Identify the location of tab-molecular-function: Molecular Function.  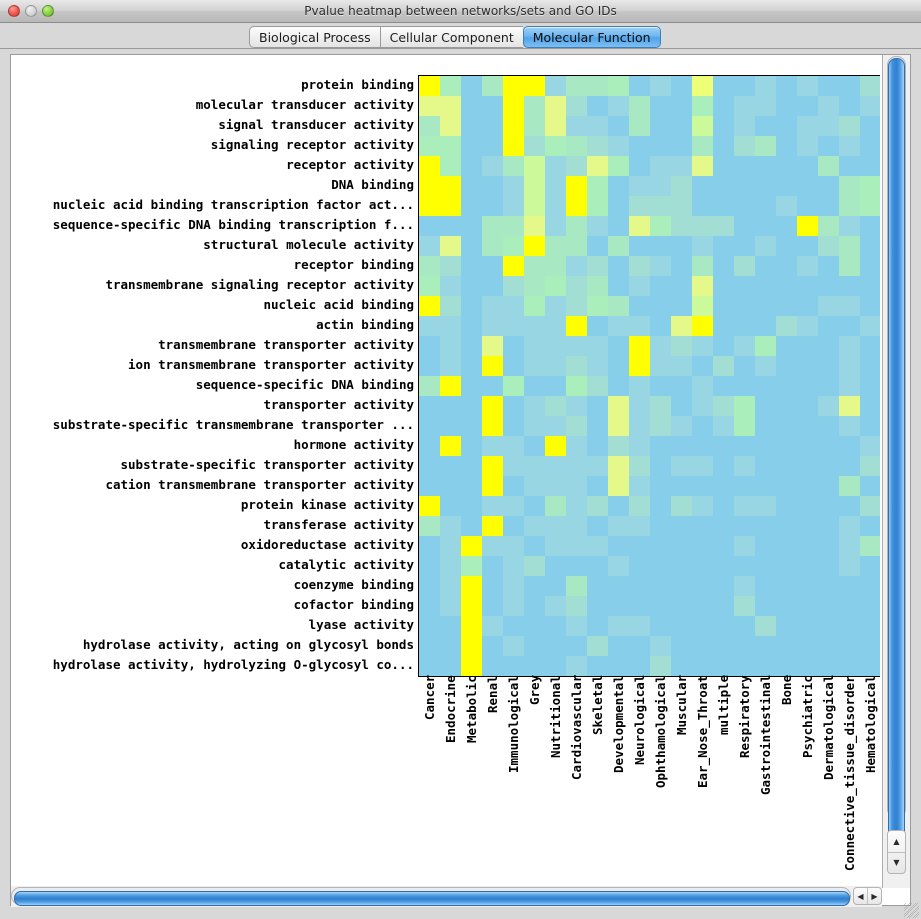
(591, 37).